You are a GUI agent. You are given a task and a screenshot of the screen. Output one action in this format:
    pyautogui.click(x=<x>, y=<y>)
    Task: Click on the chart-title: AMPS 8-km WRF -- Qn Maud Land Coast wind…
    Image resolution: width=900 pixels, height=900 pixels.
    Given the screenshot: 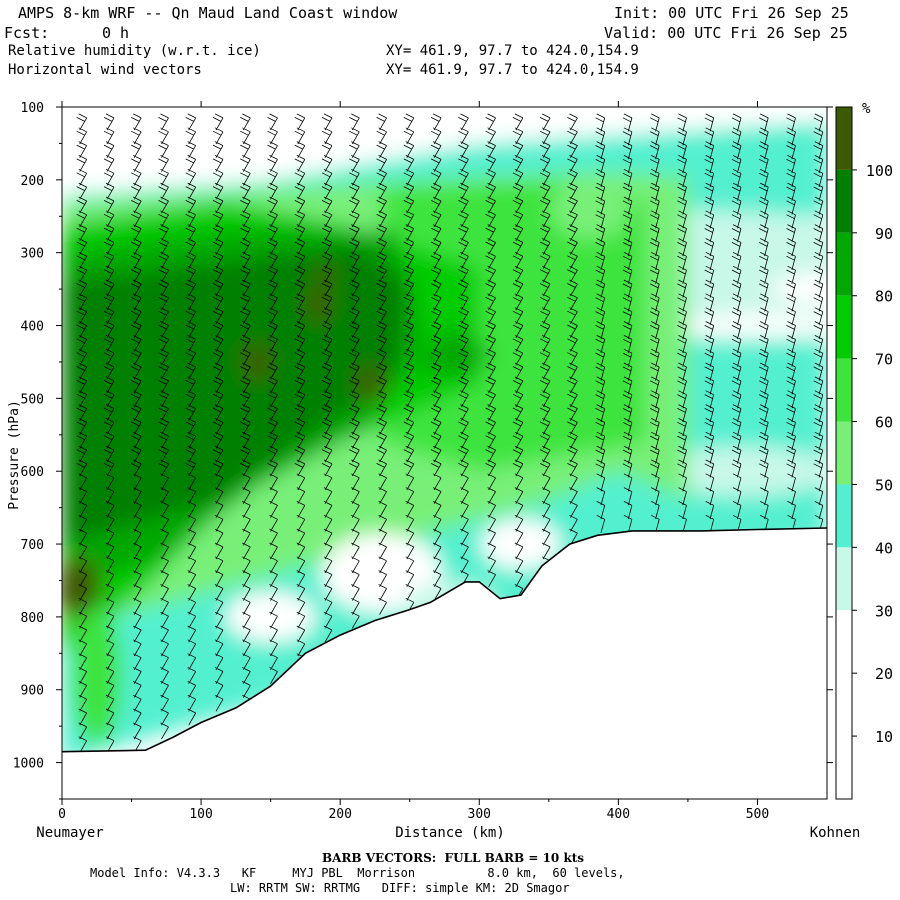 What is the action you would take?
    pyautogui.click(x=208, y=13)
    